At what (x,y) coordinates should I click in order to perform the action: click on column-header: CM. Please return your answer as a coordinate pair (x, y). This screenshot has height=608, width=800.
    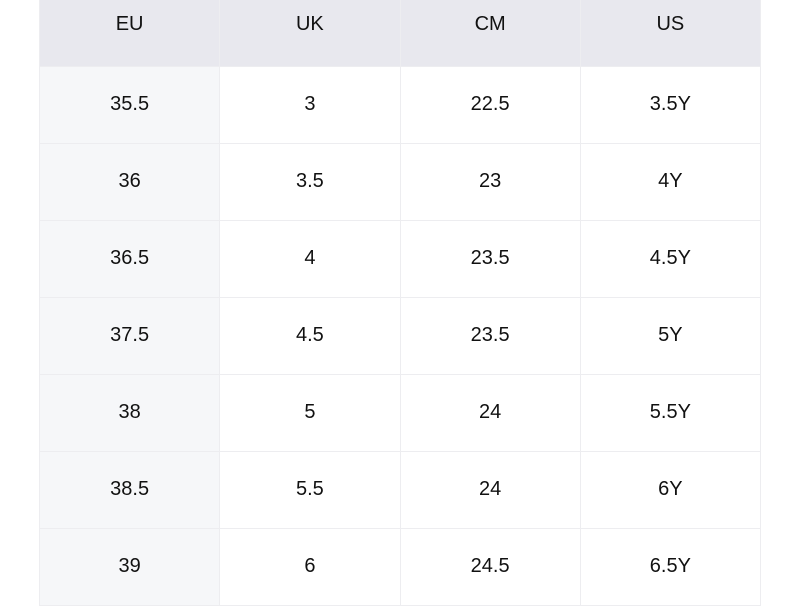
    Looking at the image, I should click on (490, 33).